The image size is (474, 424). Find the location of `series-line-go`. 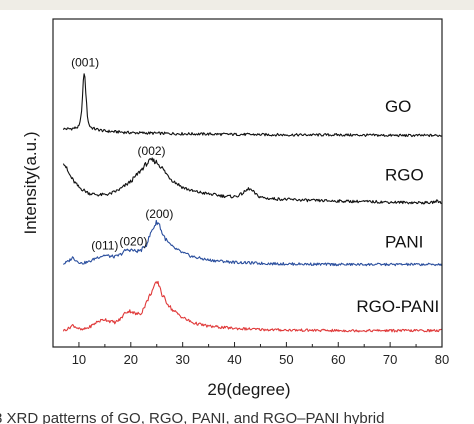

series-line-go is located at coordinates (252, 105).